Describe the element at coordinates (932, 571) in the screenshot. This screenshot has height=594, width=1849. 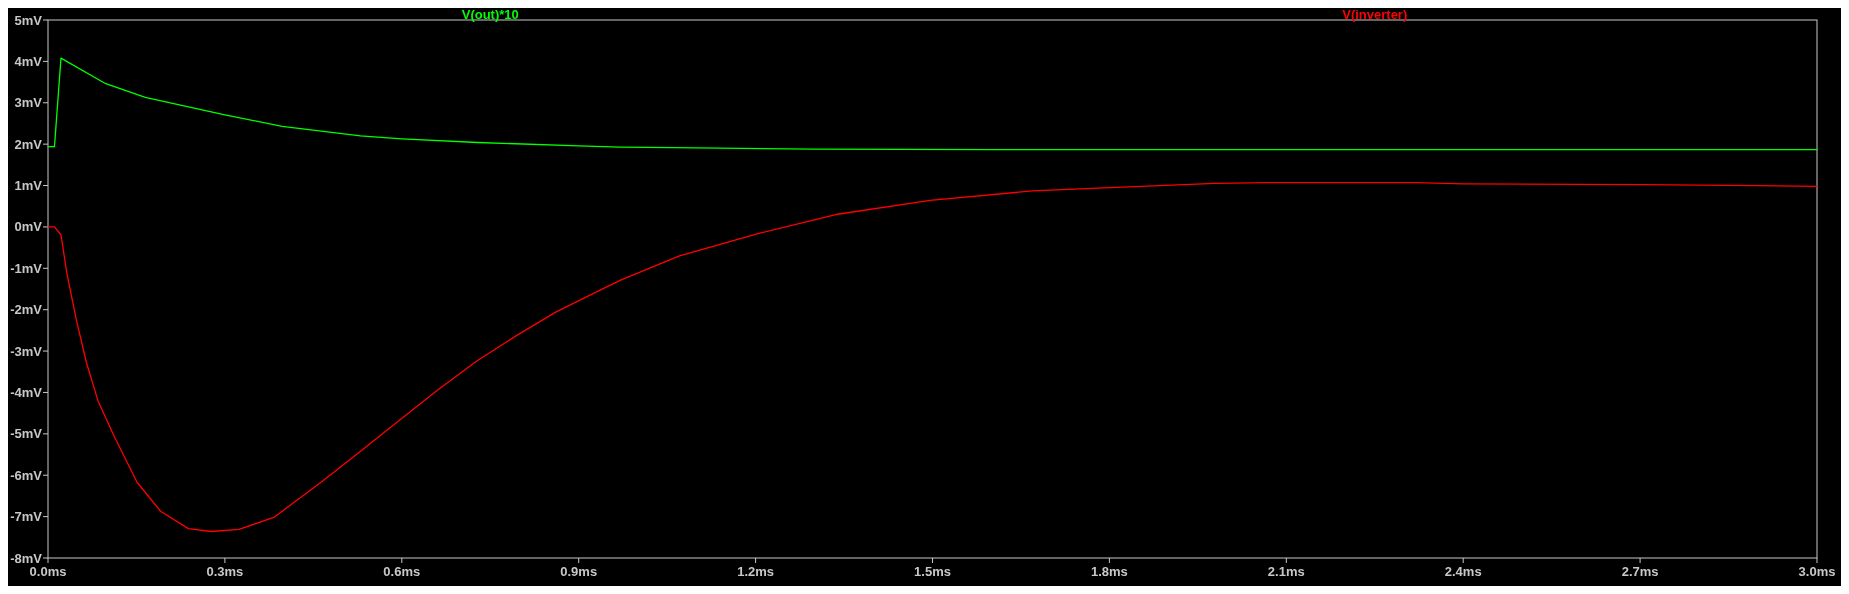
I see `x-tick-label: 1.5ms` at that location.